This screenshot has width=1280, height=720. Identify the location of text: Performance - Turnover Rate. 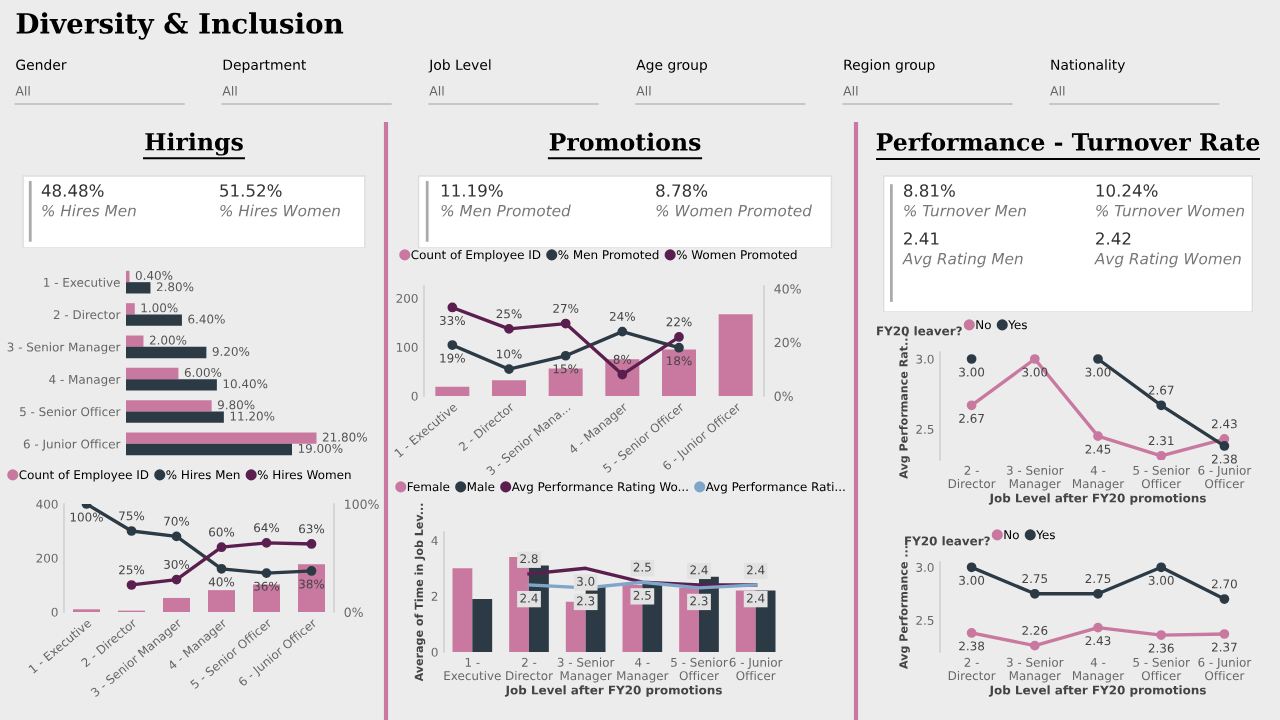
(1068, 141).